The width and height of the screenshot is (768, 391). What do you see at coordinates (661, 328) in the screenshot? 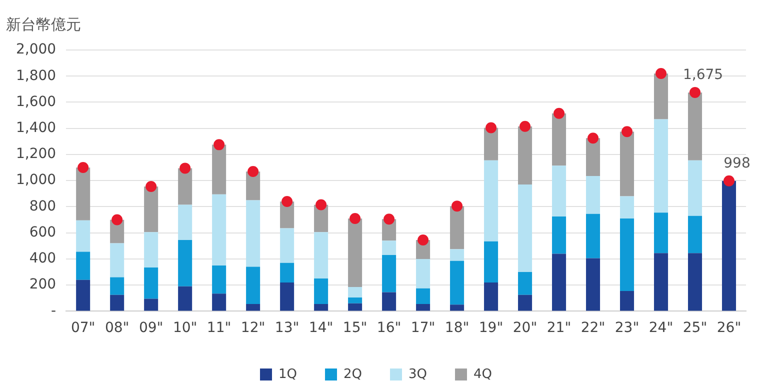
I see `x-tick-label: 24"` at bounding box center [661, 328].